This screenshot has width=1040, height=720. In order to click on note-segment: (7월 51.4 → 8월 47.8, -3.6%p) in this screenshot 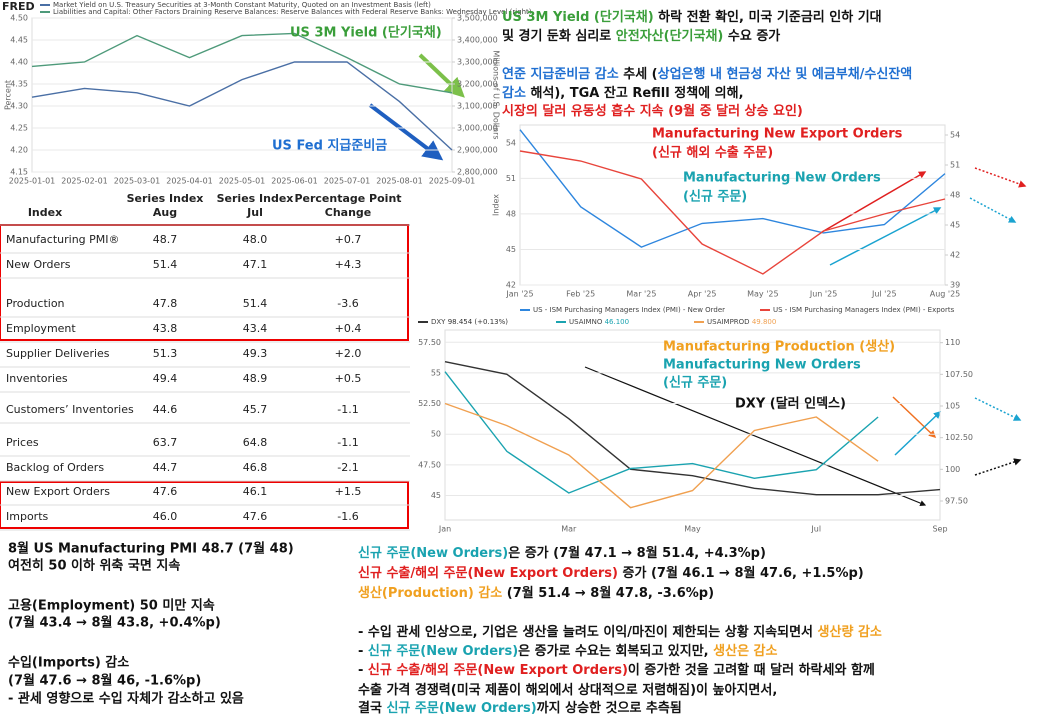, I will do `click(608, 593)`.